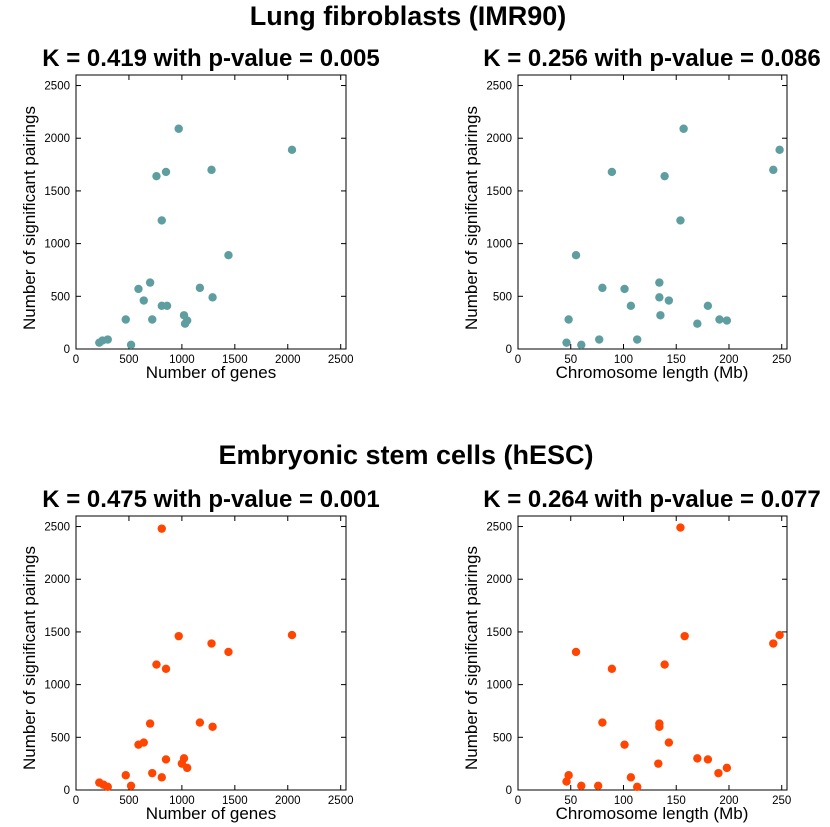  What do you see at coordinates (623, 360) in the screenshot?
I see `x-tick-label: 100` at bounding box center [623, 360].